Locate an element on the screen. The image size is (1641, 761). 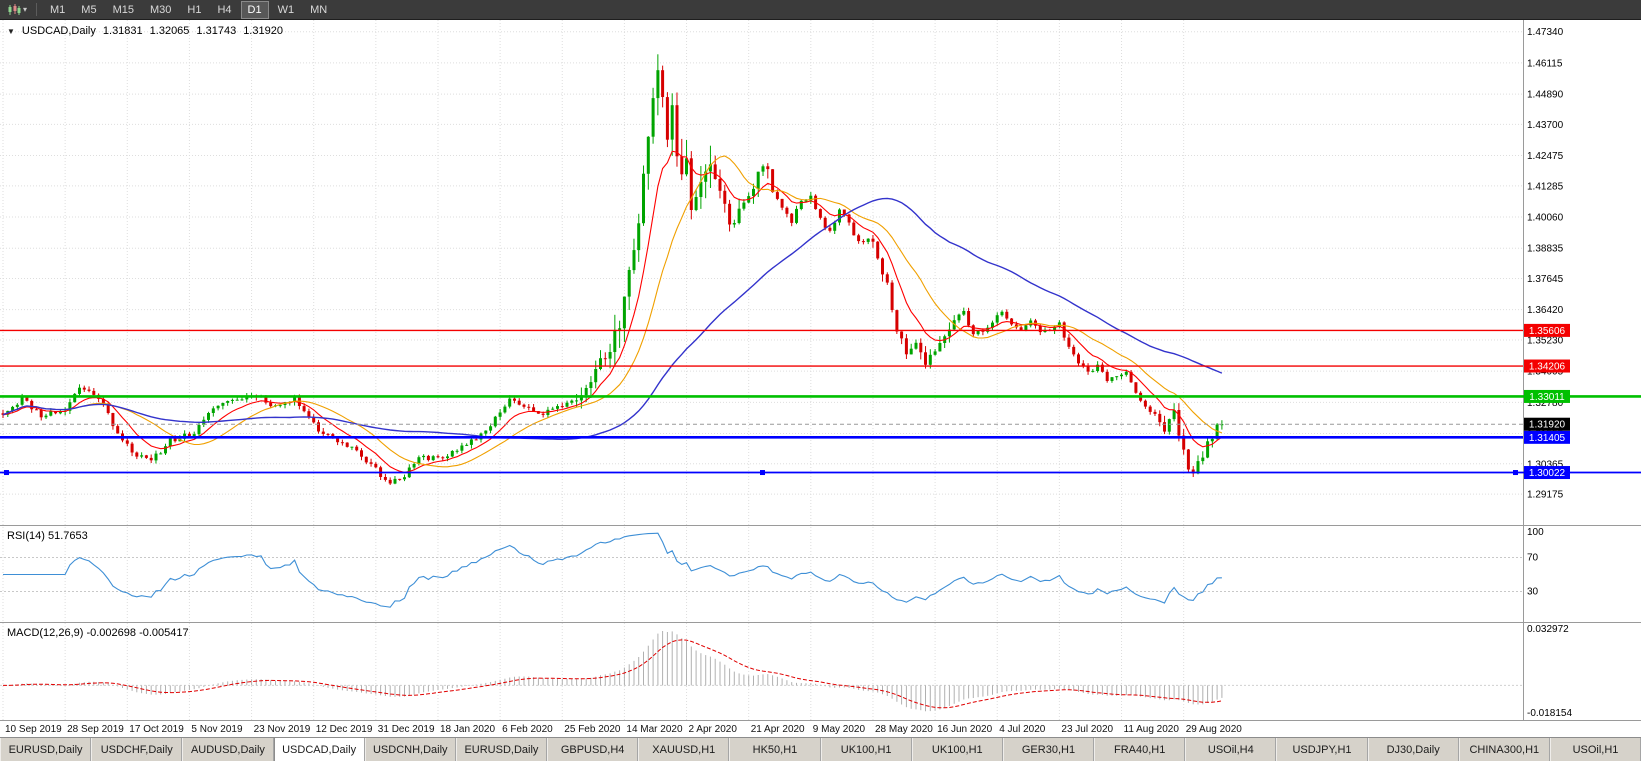
chart-tab-usoil-h1: USOil,H1 is located at coordinates (1595, 749).